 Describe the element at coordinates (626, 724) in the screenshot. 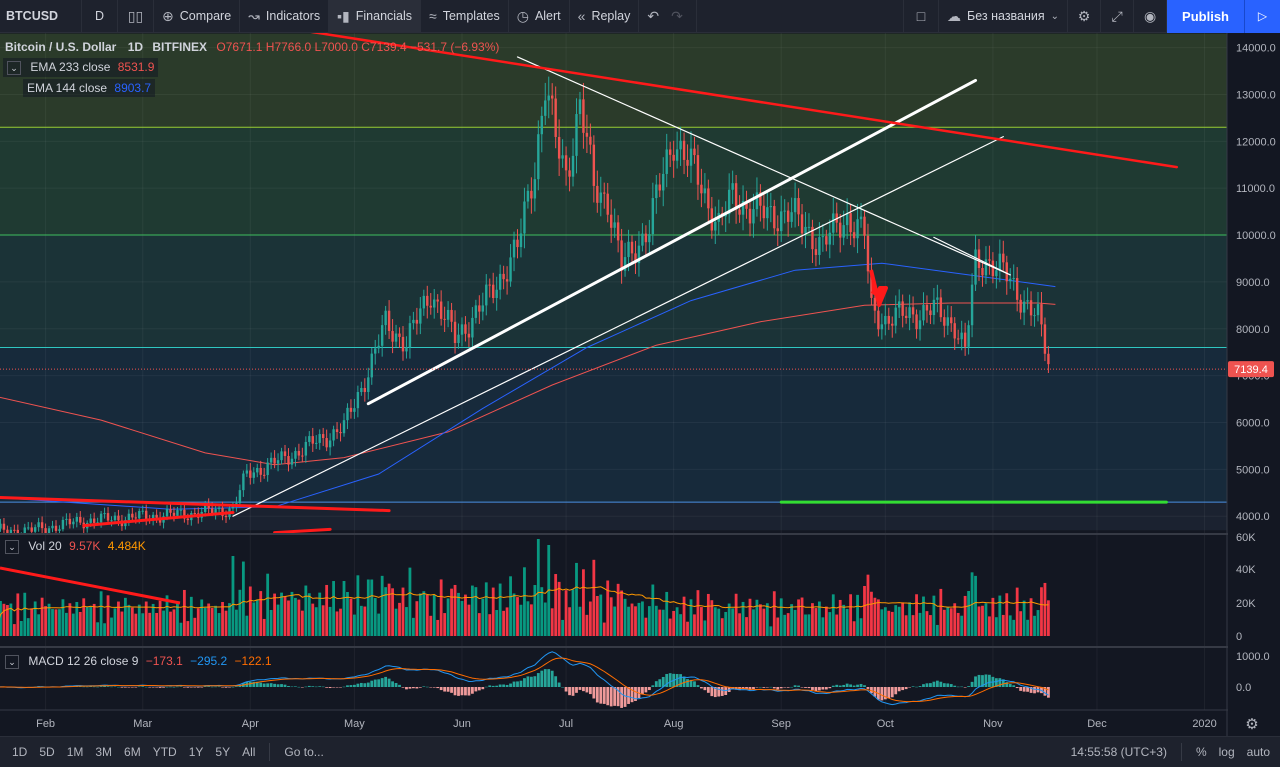

I see `time-axis: Feb Mar Apr May Jun Jul Aug Sep Oct Nov Dec 2020` at that location.